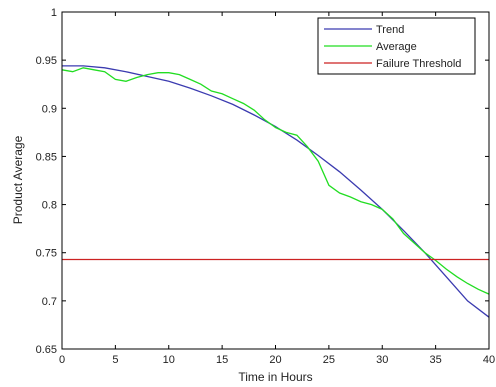 Image resolution: width=496 pixels, height=387 pixels. I want to click on y-tick-label: 0.65, so click(46, 350).